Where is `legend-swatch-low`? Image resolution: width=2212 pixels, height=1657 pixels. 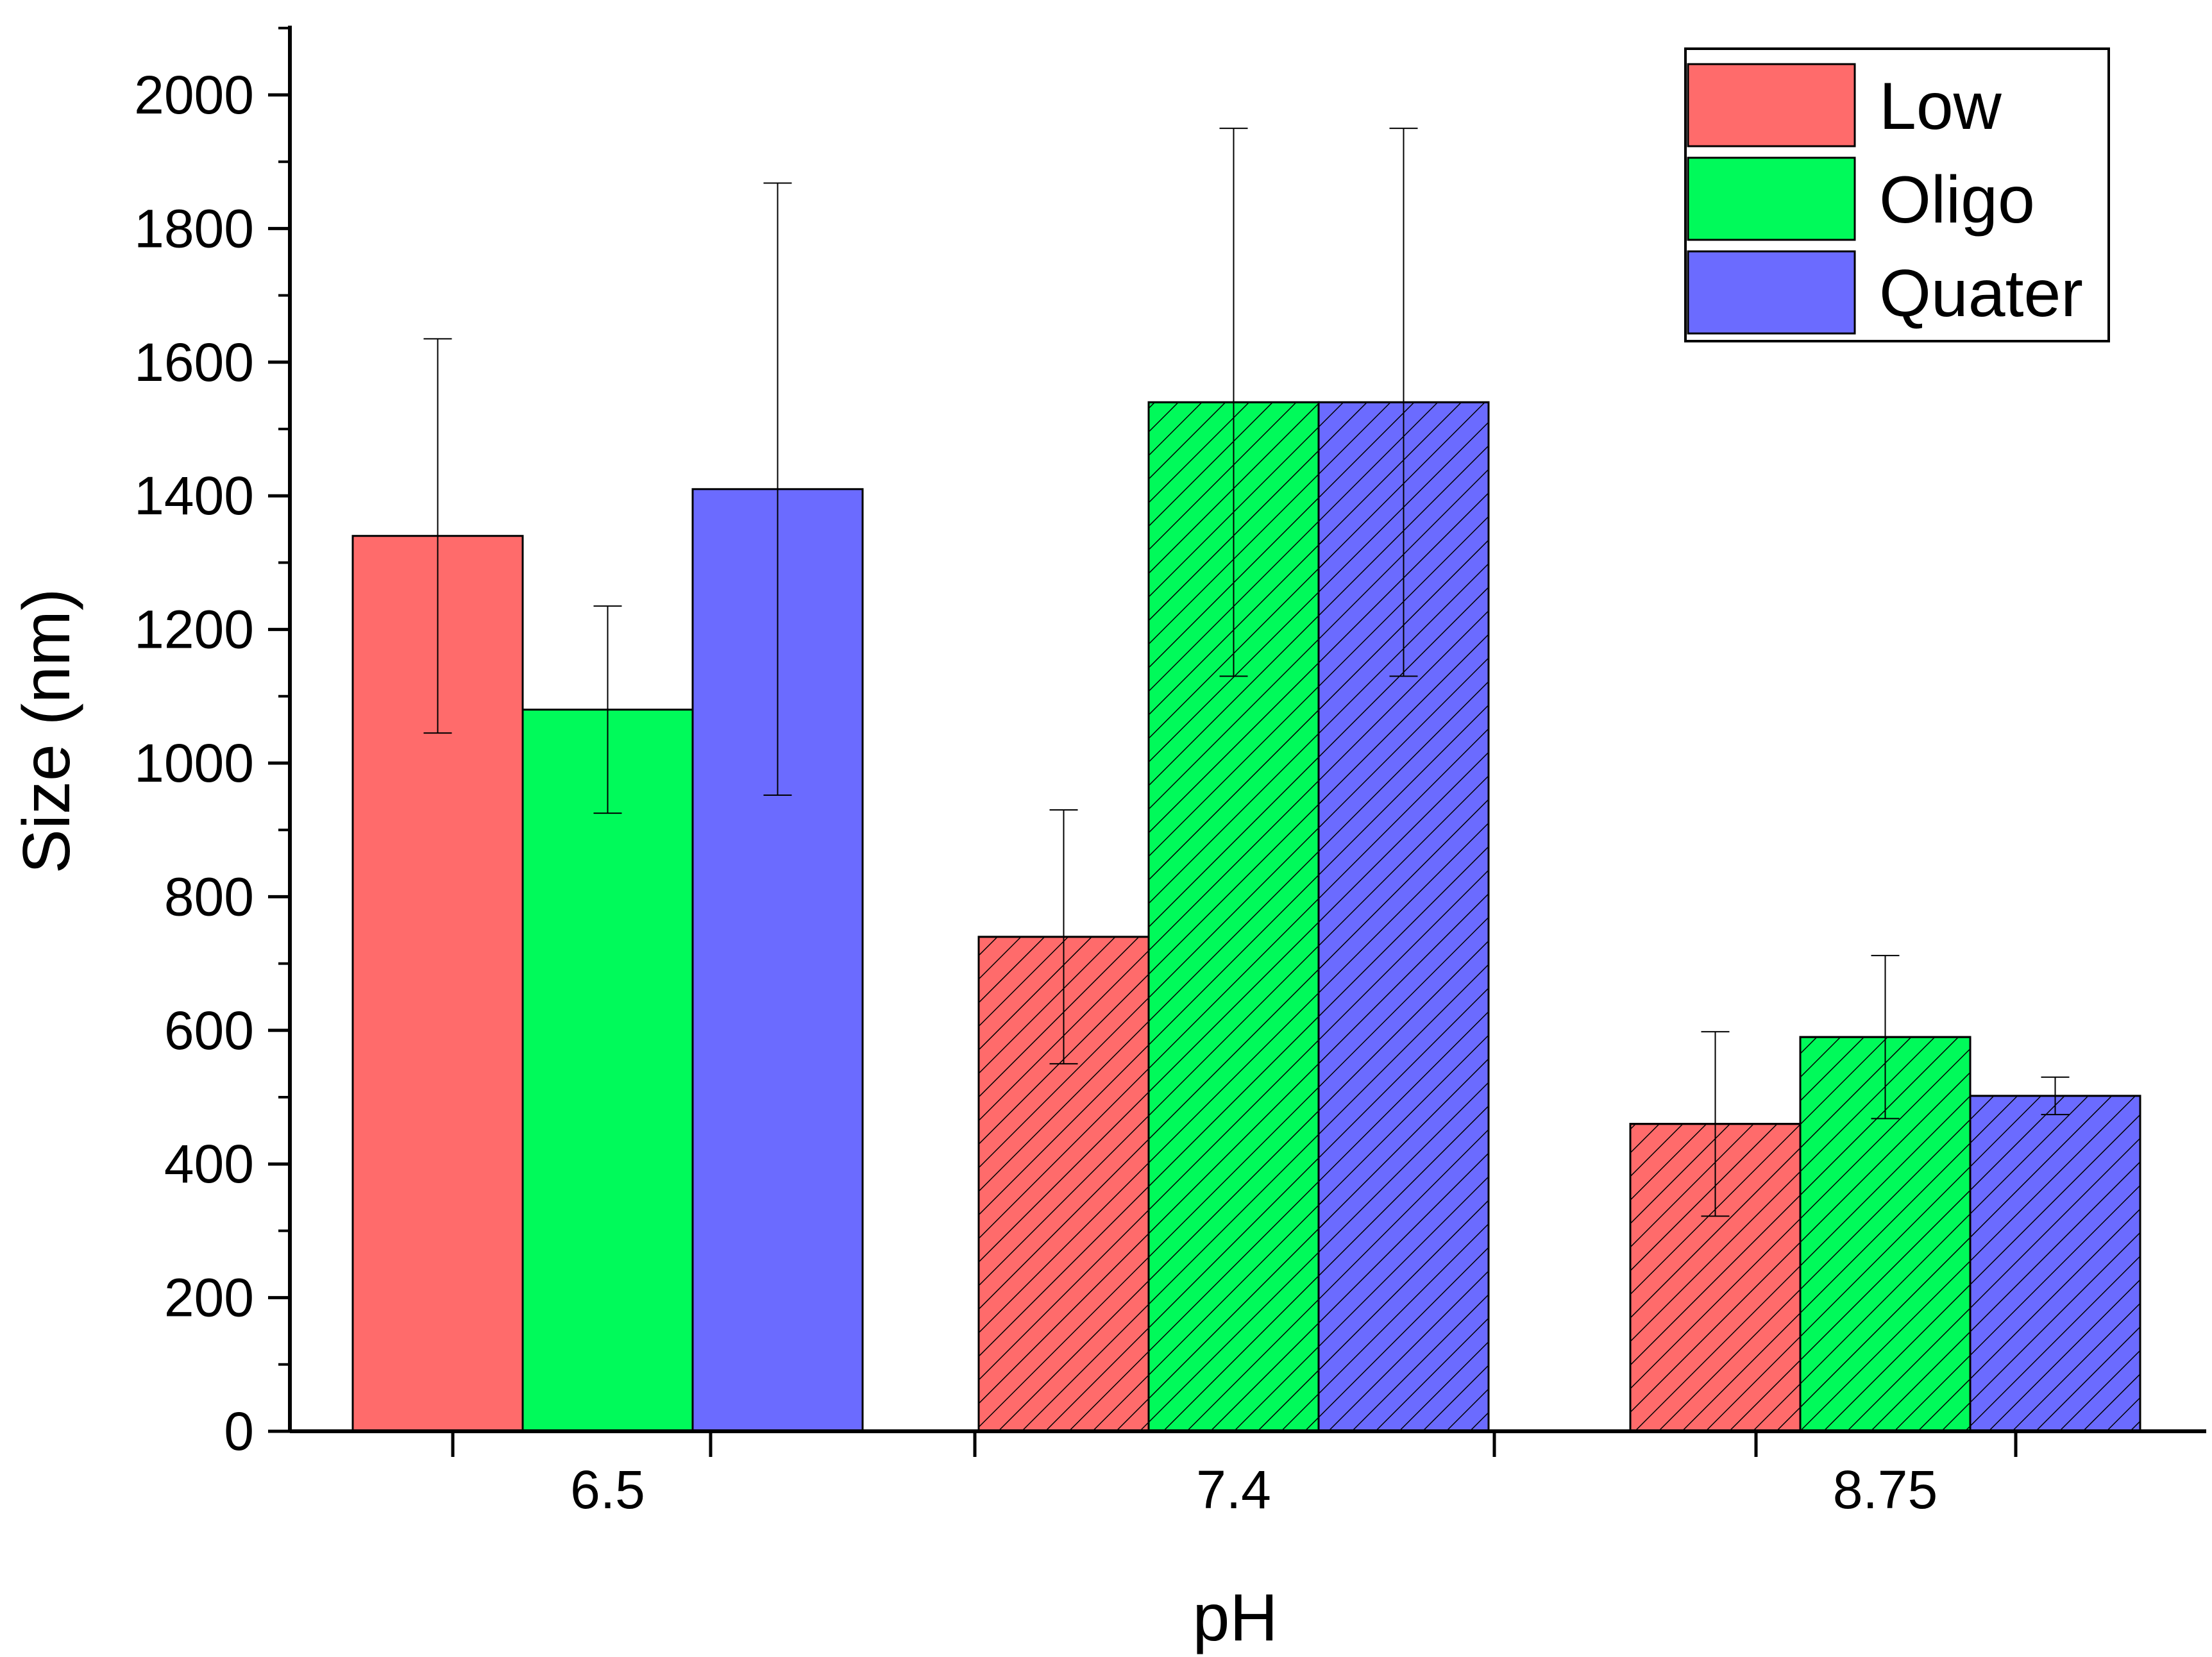 legend-swatch-low is located at coordinates (1771, 105).